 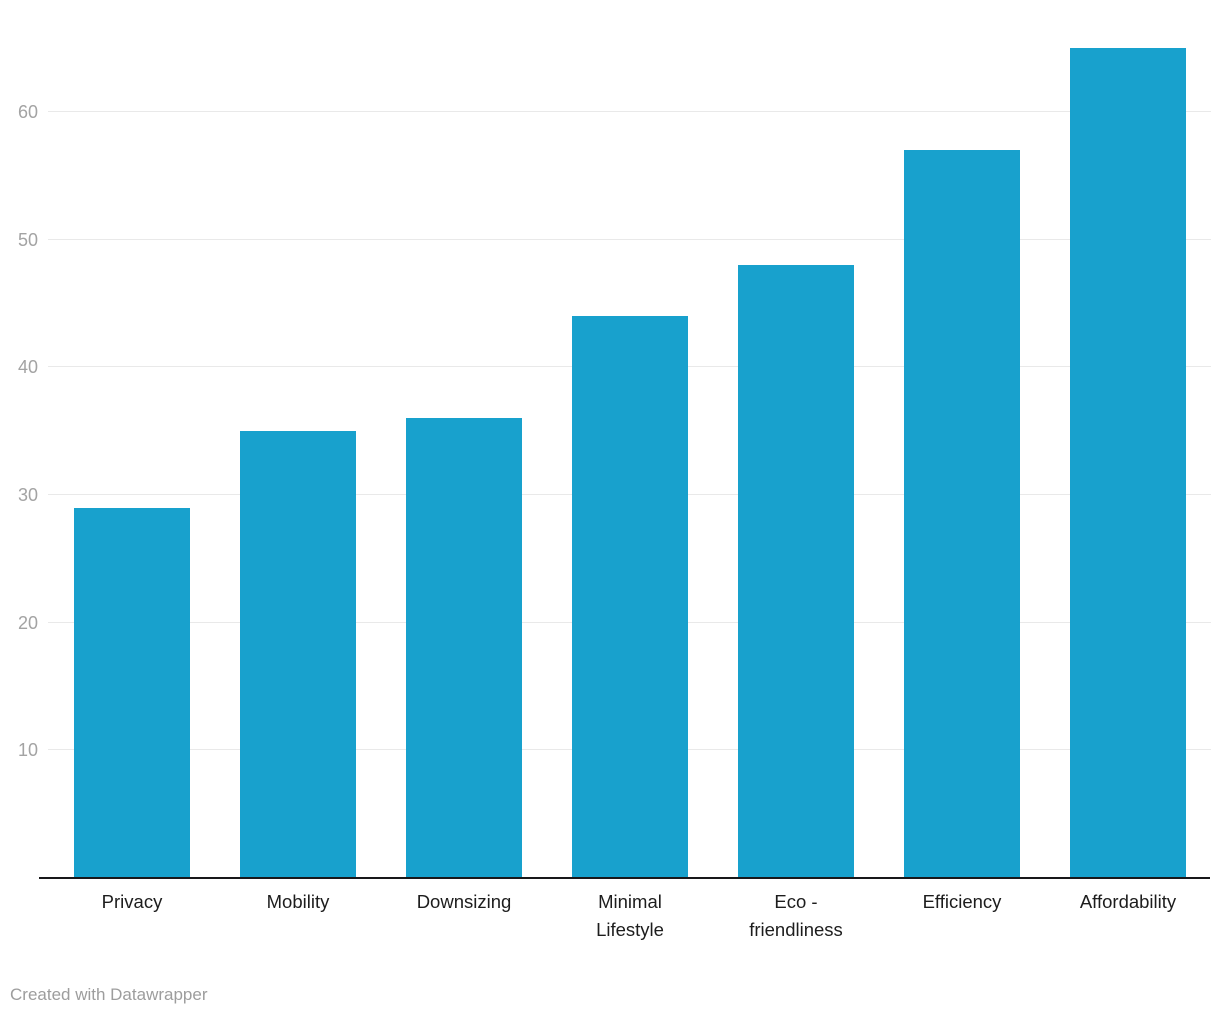 What do you see at coordinates (796, 571) in the screenshot?
I see `bar-eco-friendliness` at bounding box center [796, 571].